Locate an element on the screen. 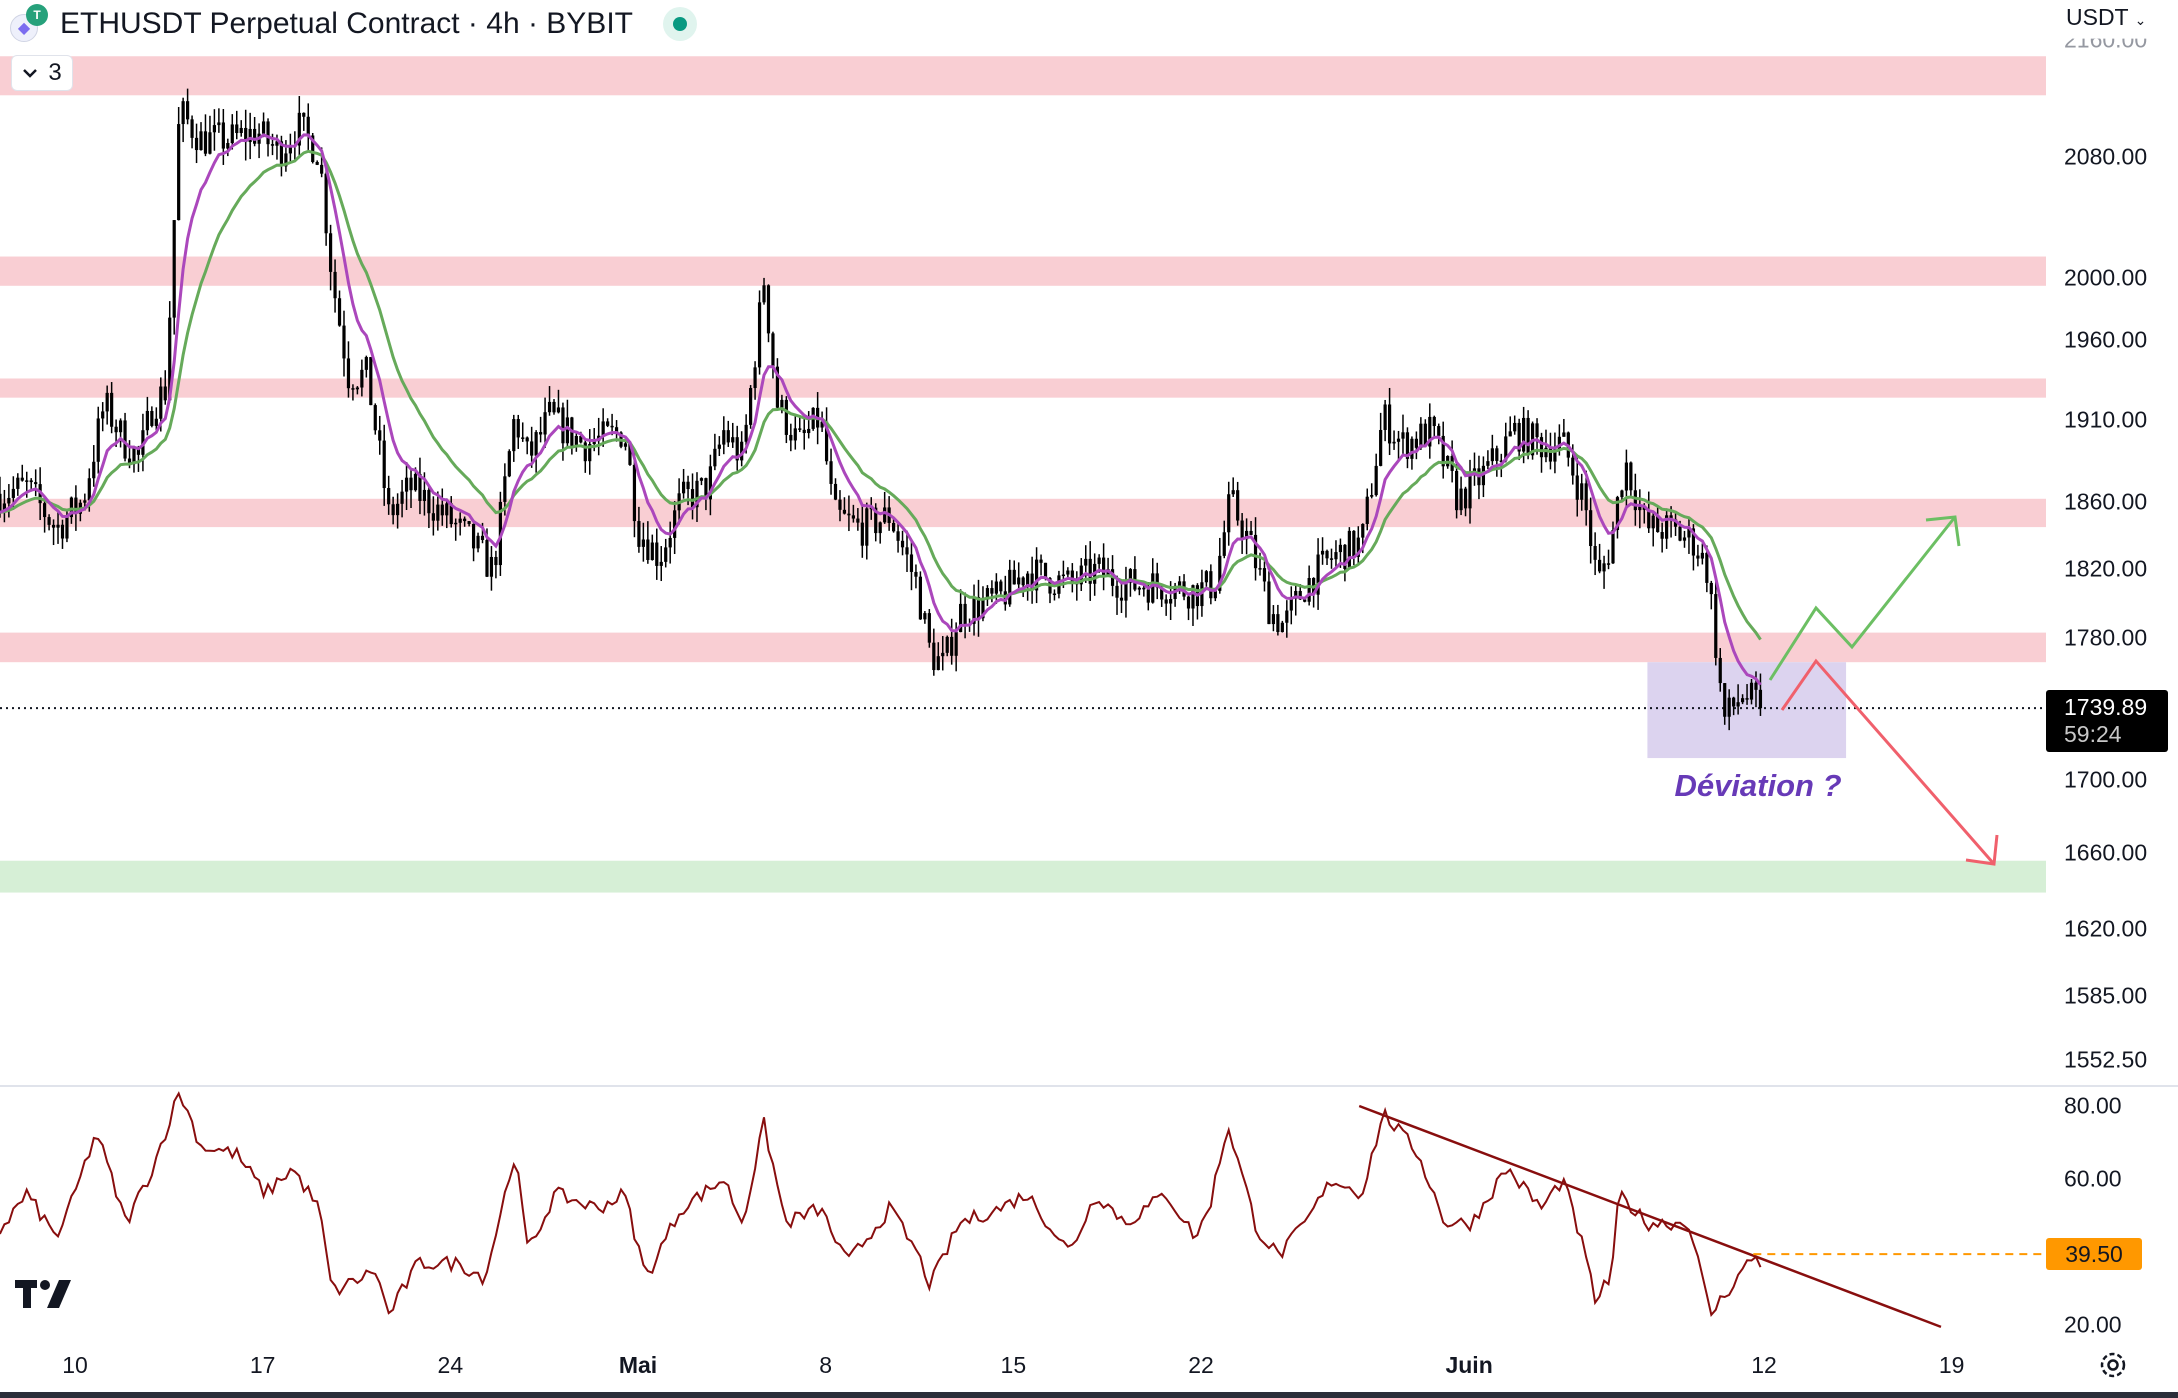 This screenshot has width=2178, height=1398. symbol-icons: ◆ T is located at coordinates (30, 24).